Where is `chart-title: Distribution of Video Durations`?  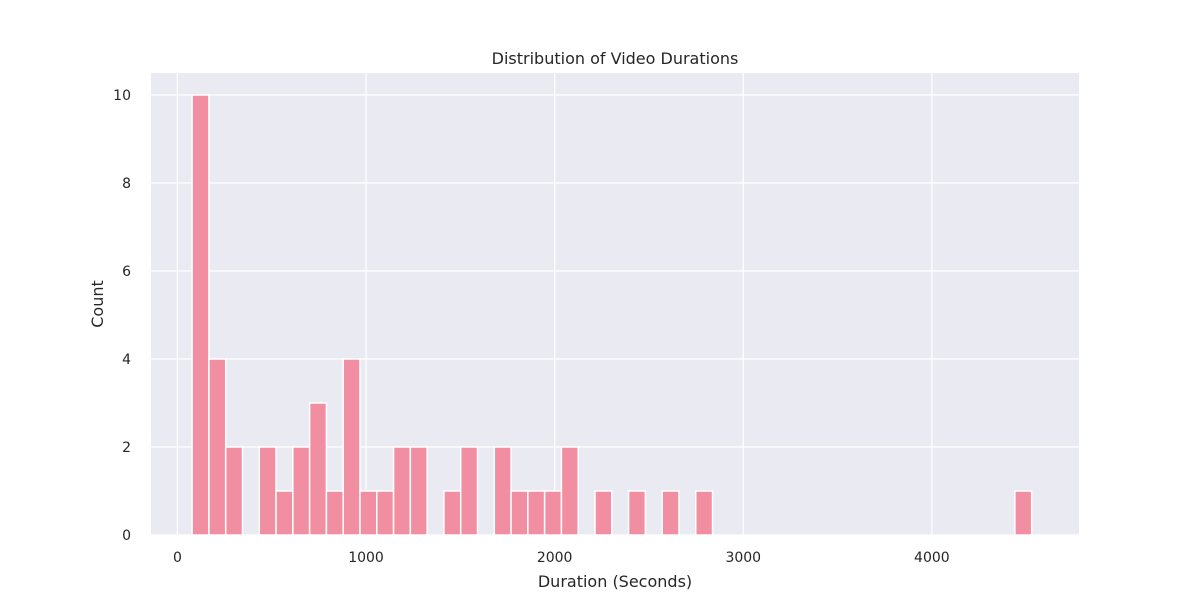
chart-title: Distribution of Video Durations is located at coordinates (615, 58).